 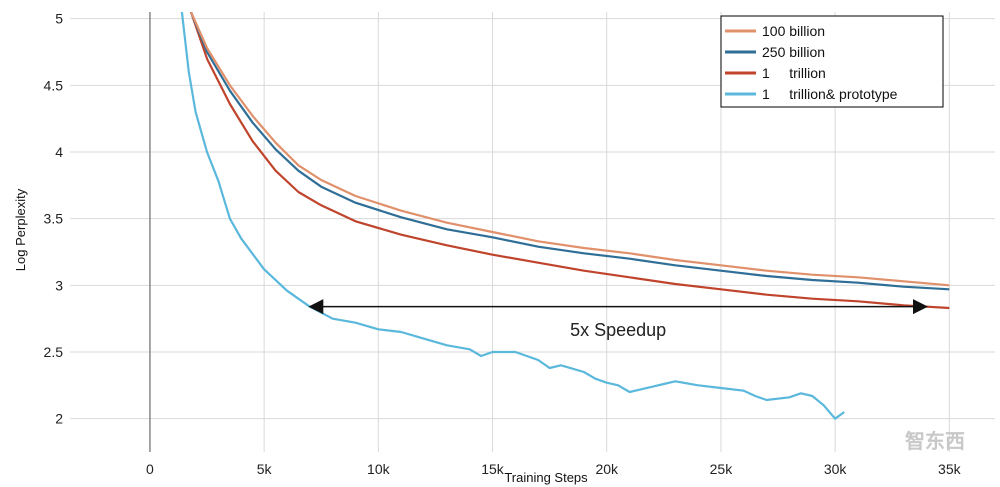 What do you see at coordinates (722, 469) in the screenshot?
I see `x-tick-label: 25k` at bounding box center [722, 469].